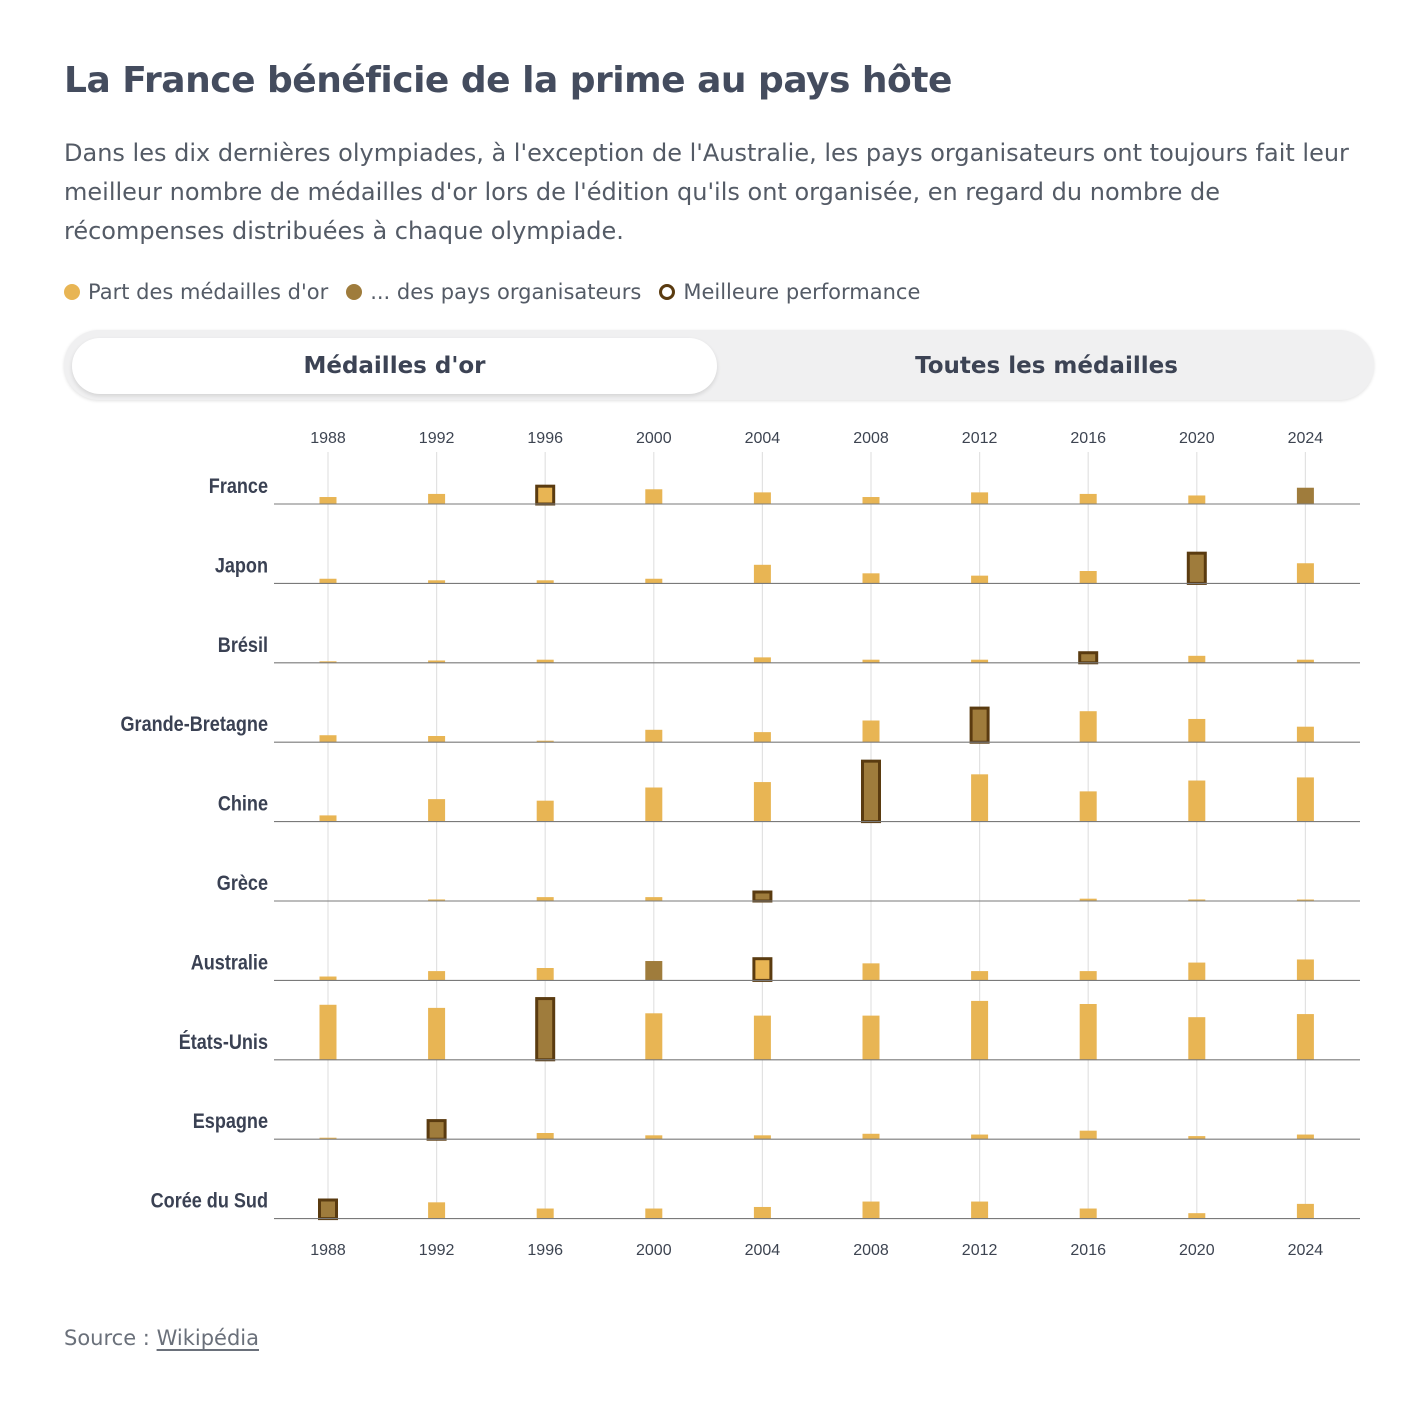  I want to click on bar-9-1988, so click(328, 1209).